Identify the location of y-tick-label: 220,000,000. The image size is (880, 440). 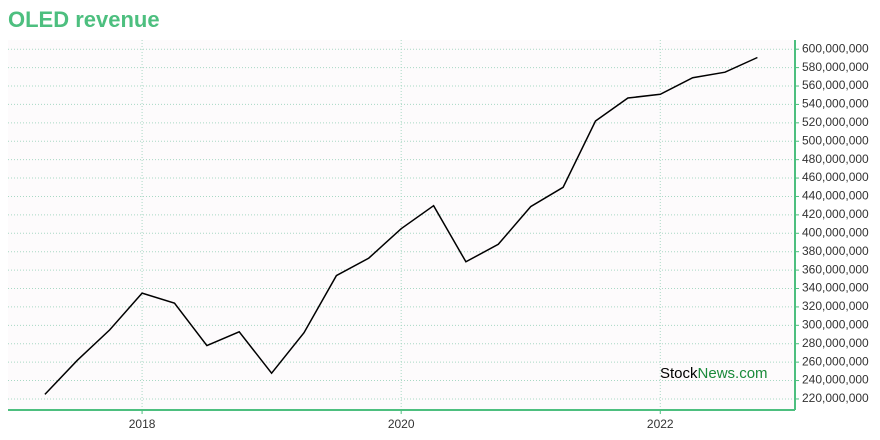
(835, 398).